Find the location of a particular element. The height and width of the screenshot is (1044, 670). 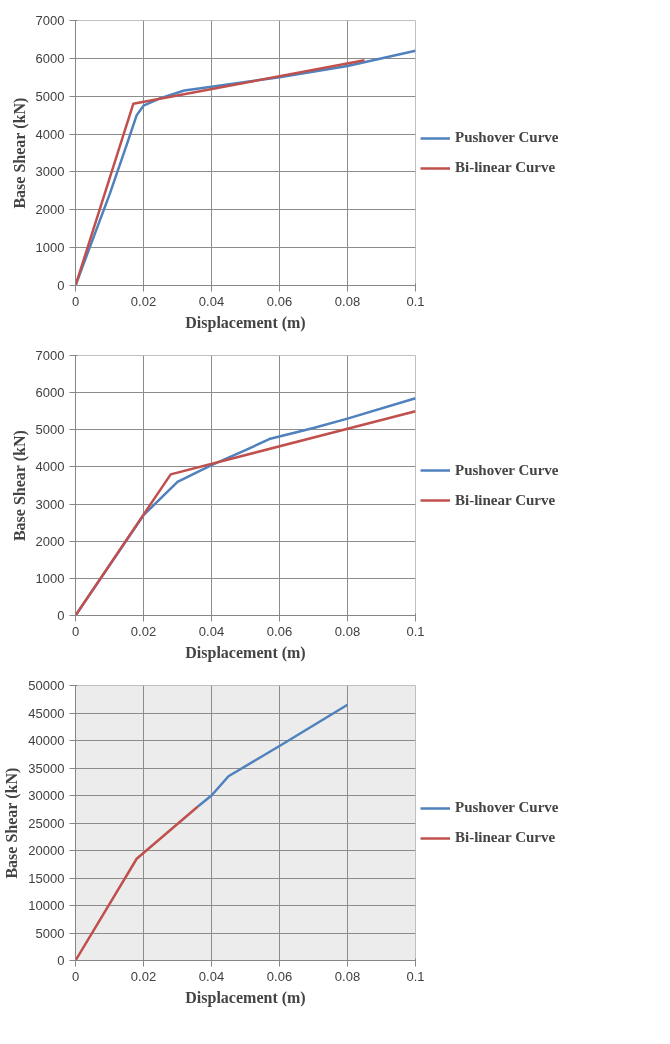

y-tick-label: 25000 is located at coordinates (46, 823).